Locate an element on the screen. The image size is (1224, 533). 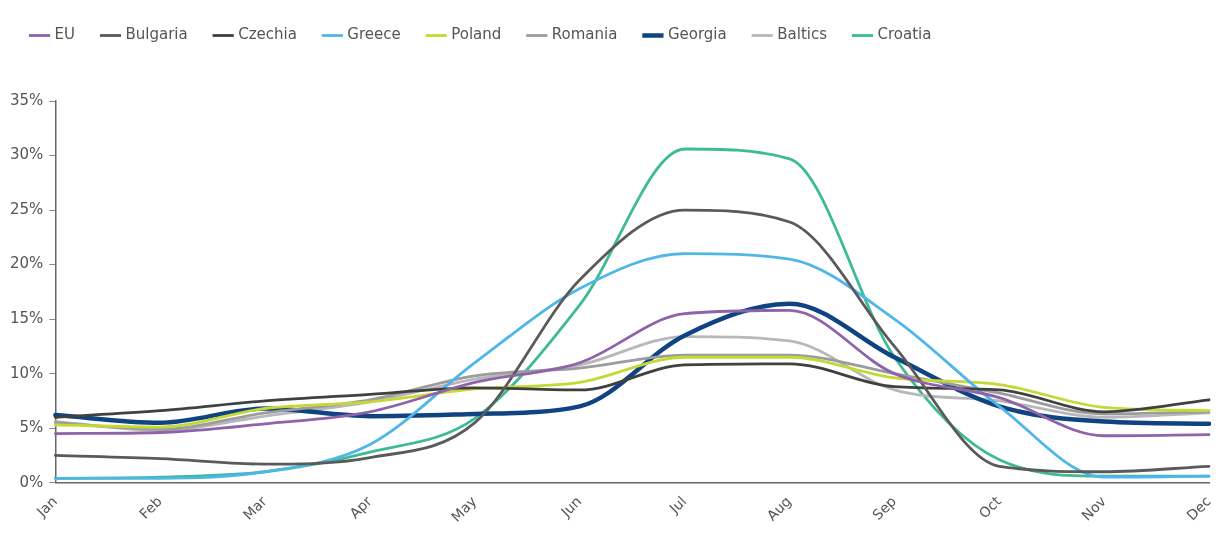
y-tick-label: 20% is located at coordinates (27, 263).